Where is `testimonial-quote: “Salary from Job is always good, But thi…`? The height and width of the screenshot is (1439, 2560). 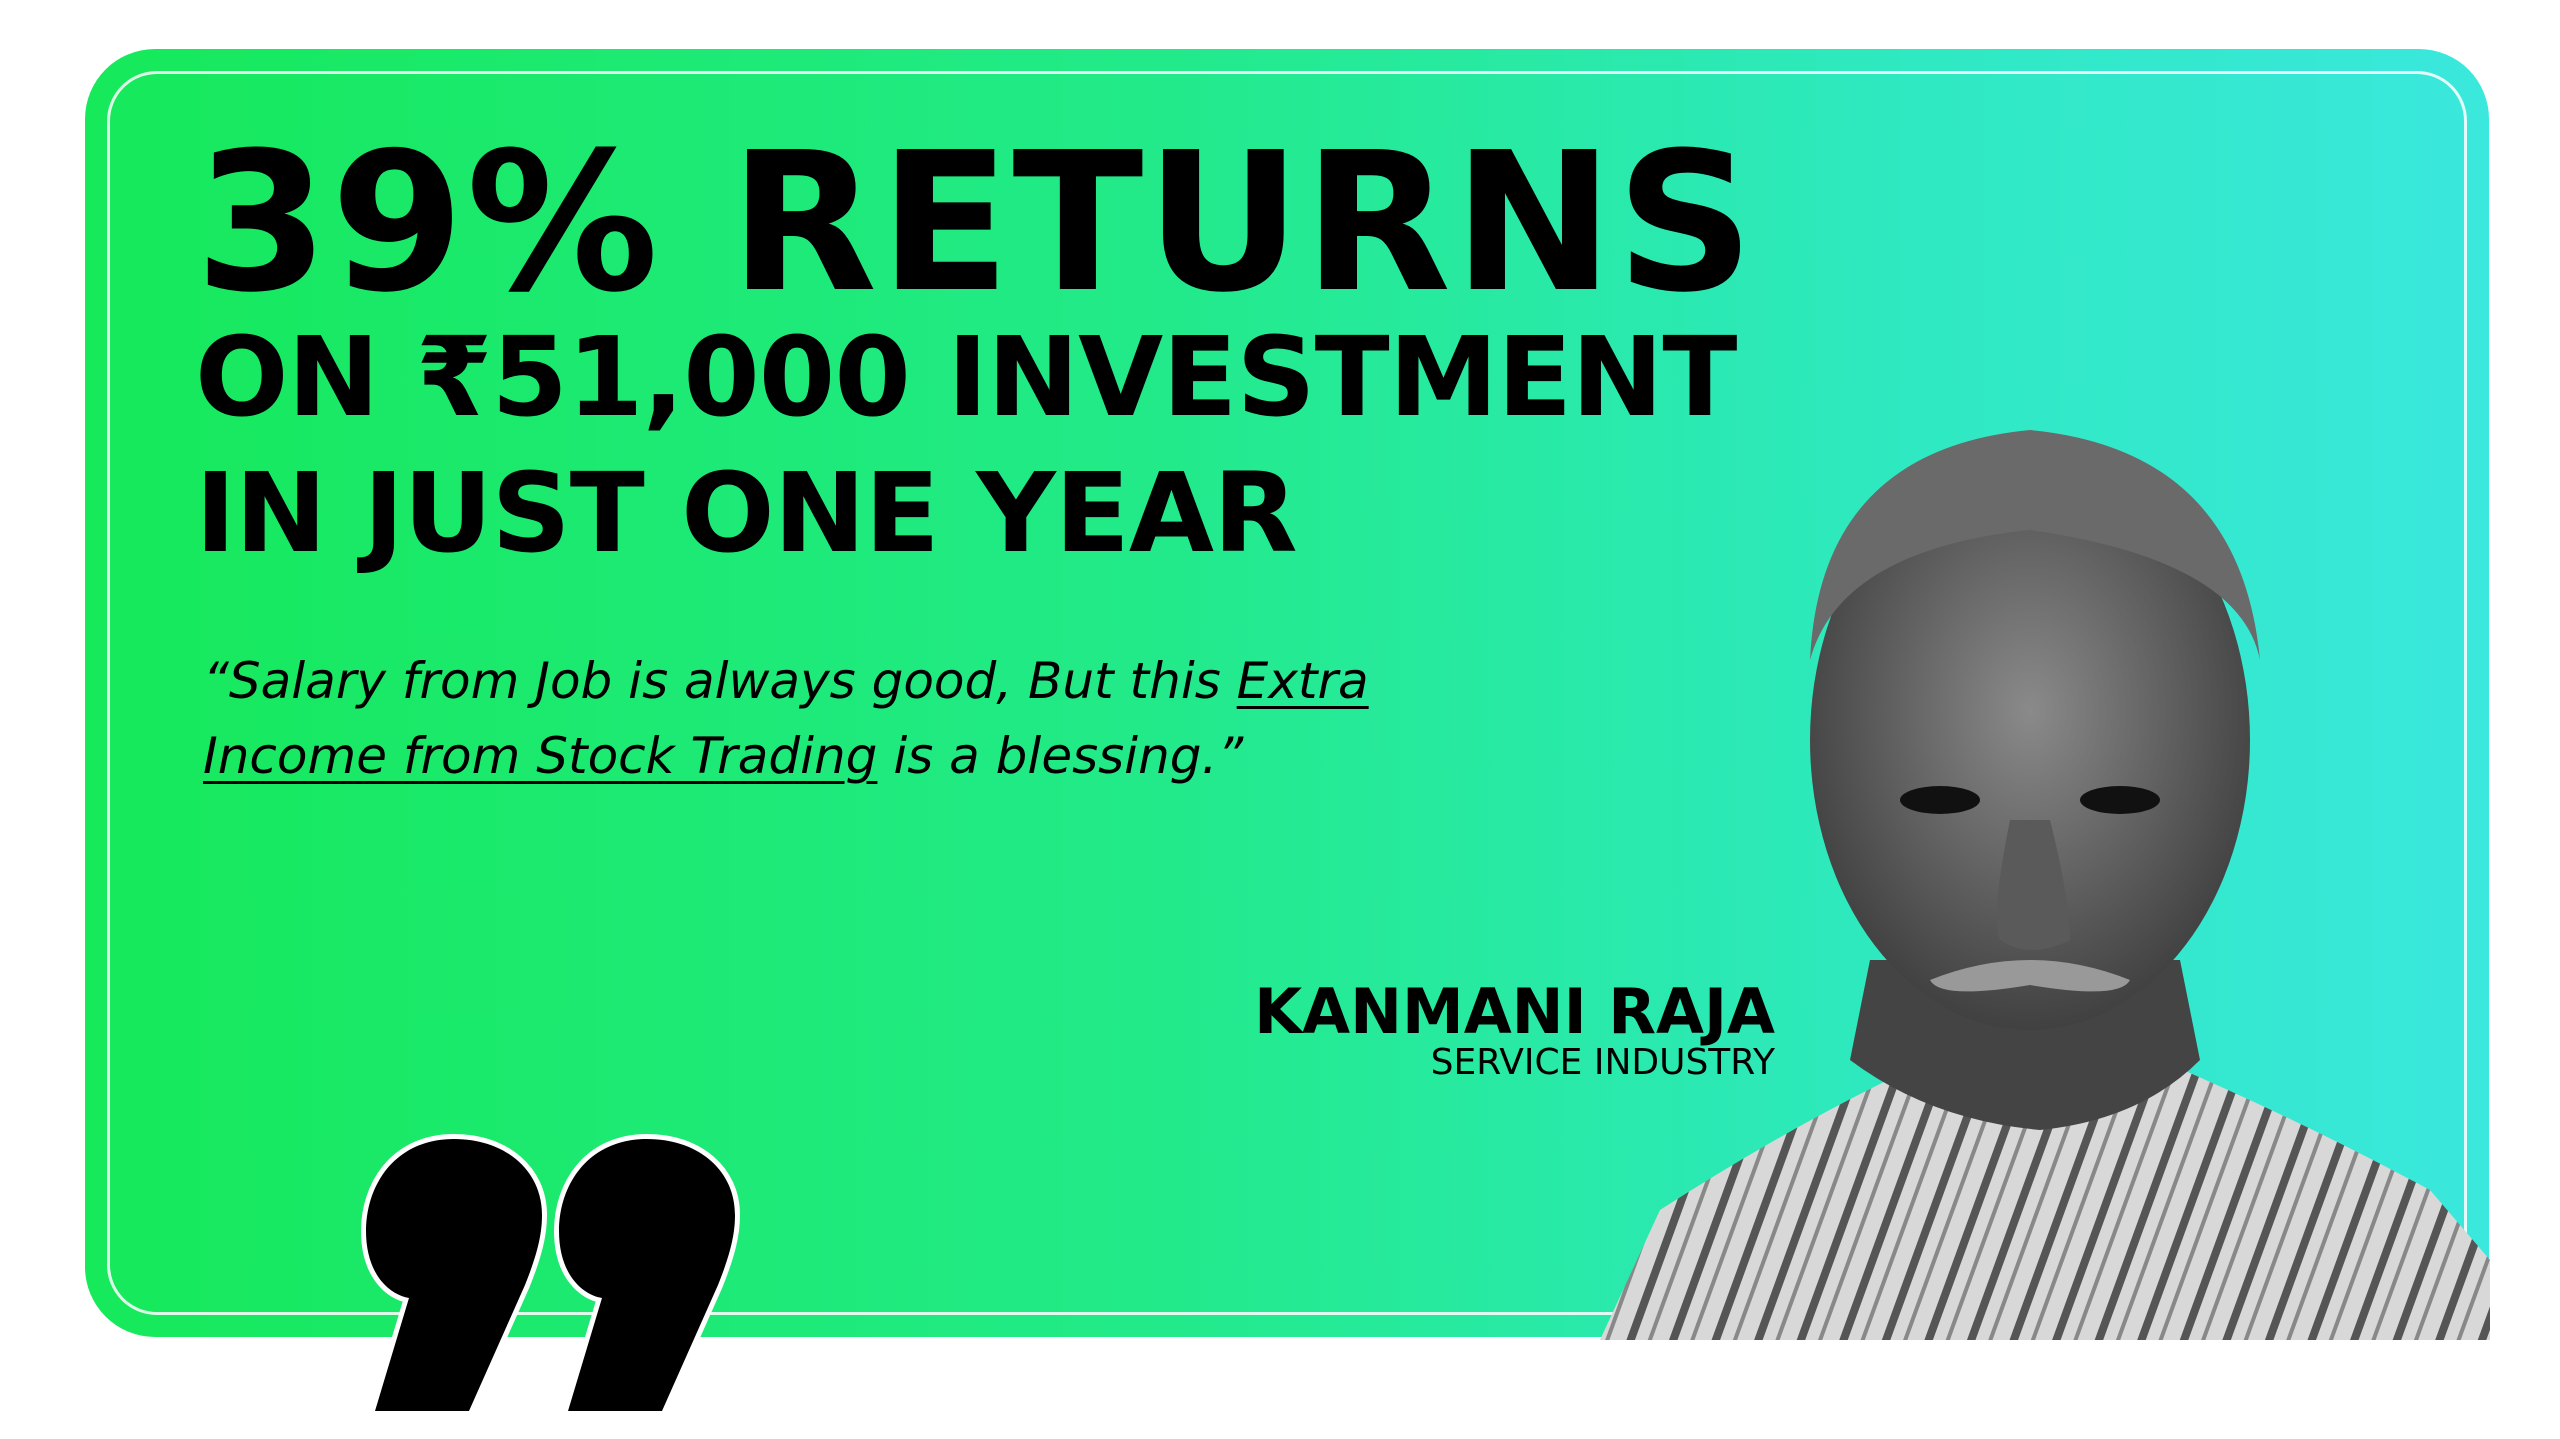
testimonial-quote: “Salary from Job is always good, But thi… is located at coordinates (878, 719).